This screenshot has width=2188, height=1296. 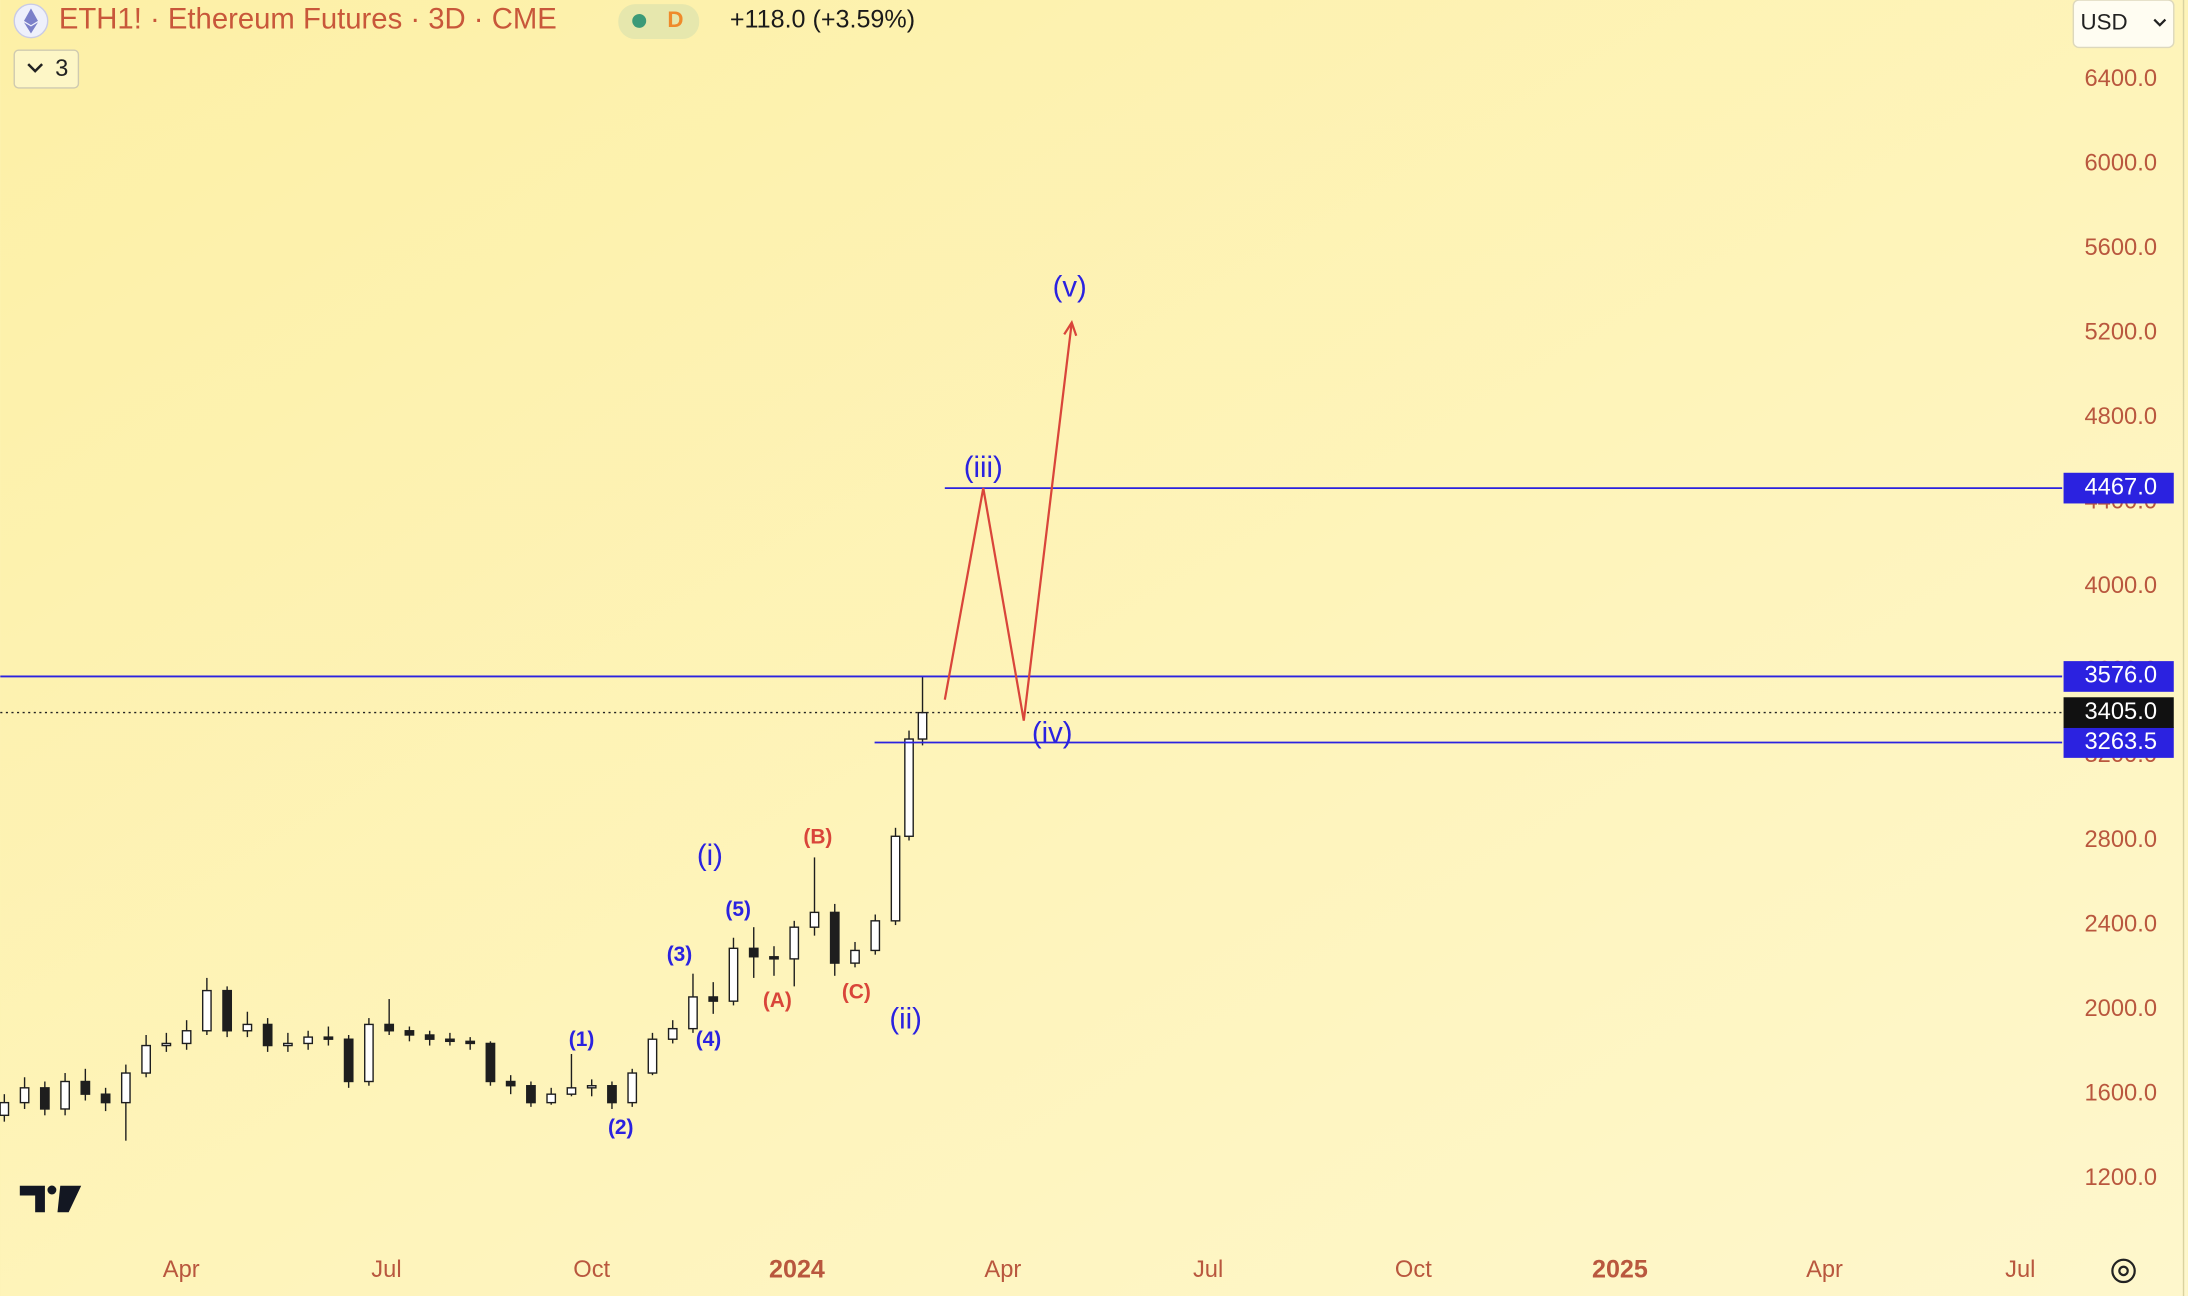 What do you see at coordinates (2121, 163) in the screenshot?
I see `y-tick-label: 6000.0` at bounding box center [2121, 163].